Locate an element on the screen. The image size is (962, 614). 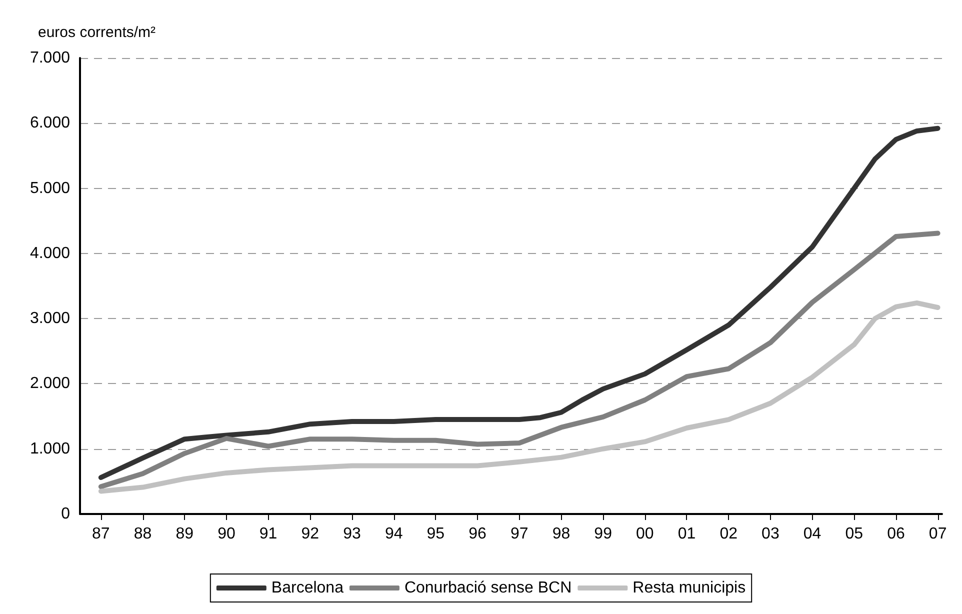
x-tick-label: 95 is located at coordinates (435, 534).